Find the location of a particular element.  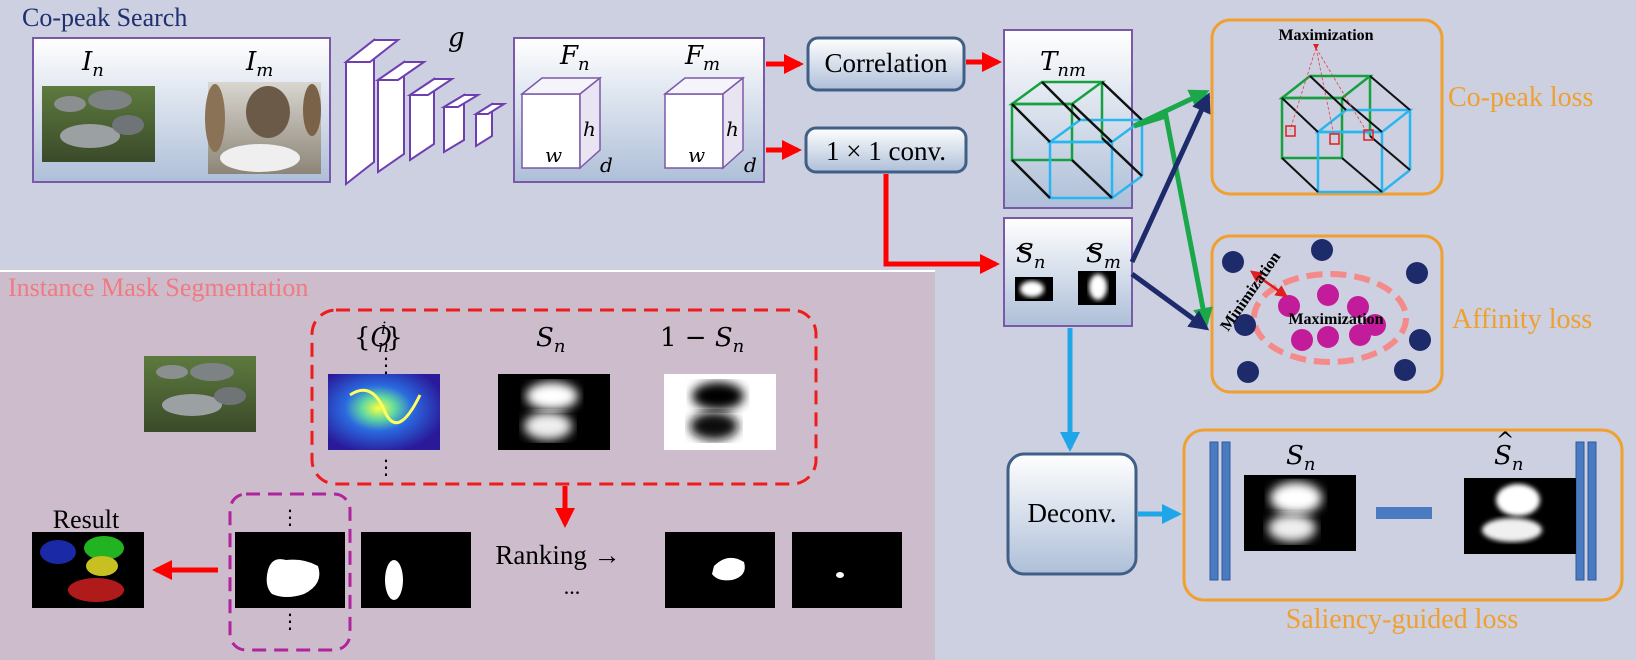

input-image-sheep-field is located at coordinates (98, 124).